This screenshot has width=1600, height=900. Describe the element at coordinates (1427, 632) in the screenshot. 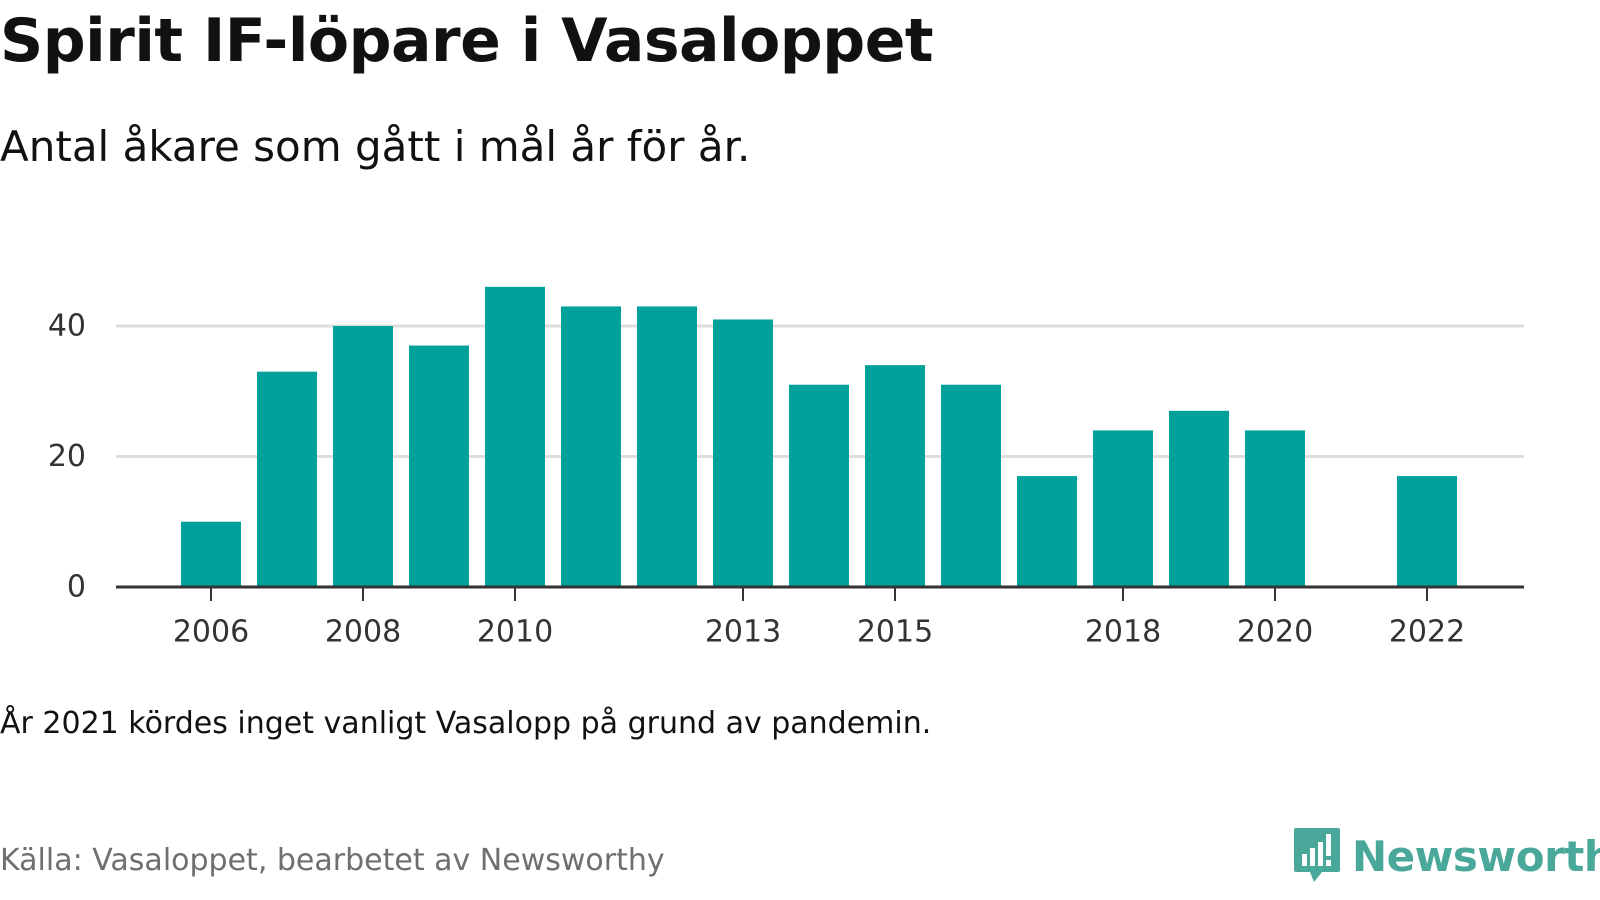

I see `x-tick-label-2022: 2022` at that location.